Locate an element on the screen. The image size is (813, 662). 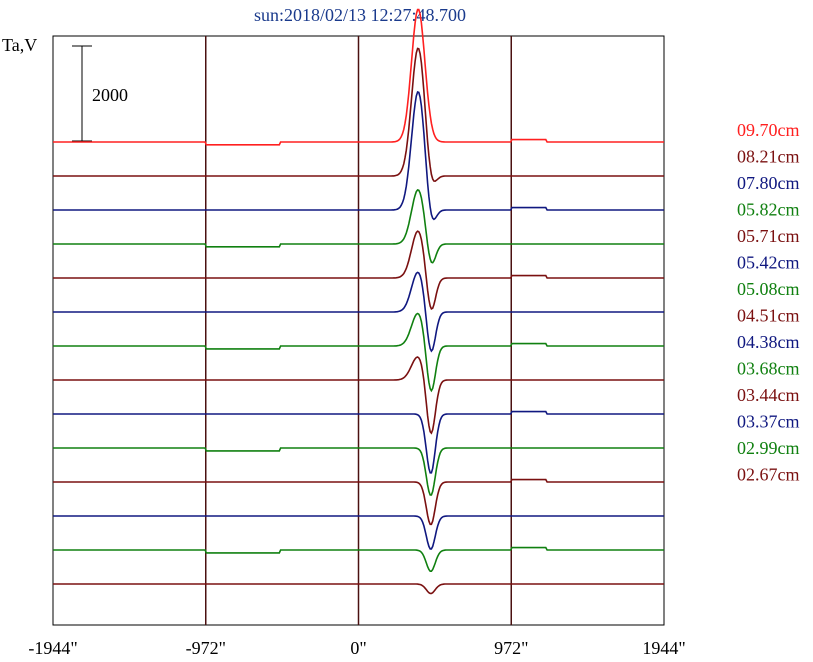
legend-entry: 05.71cm is located at coordinates (768, 236).